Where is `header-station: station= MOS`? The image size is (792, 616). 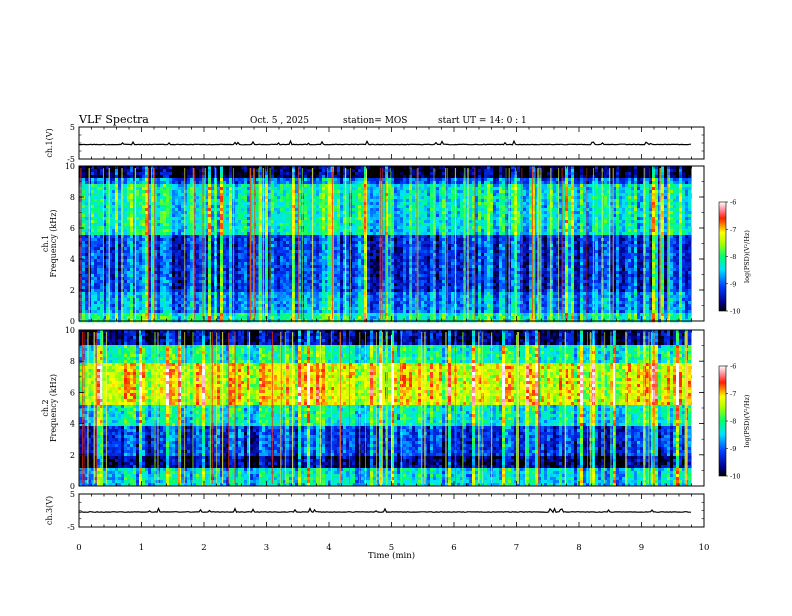
header-station: station= MOS is located at coordinates (375, 121).